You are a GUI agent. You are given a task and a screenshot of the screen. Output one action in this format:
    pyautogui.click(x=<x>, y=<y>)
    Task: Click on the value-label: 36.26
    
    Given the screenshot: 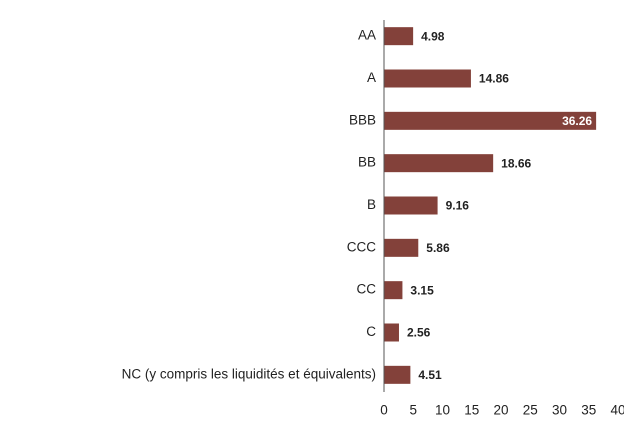 What is the action you would take?
    pyautogui.click(x=577, y=121)
    